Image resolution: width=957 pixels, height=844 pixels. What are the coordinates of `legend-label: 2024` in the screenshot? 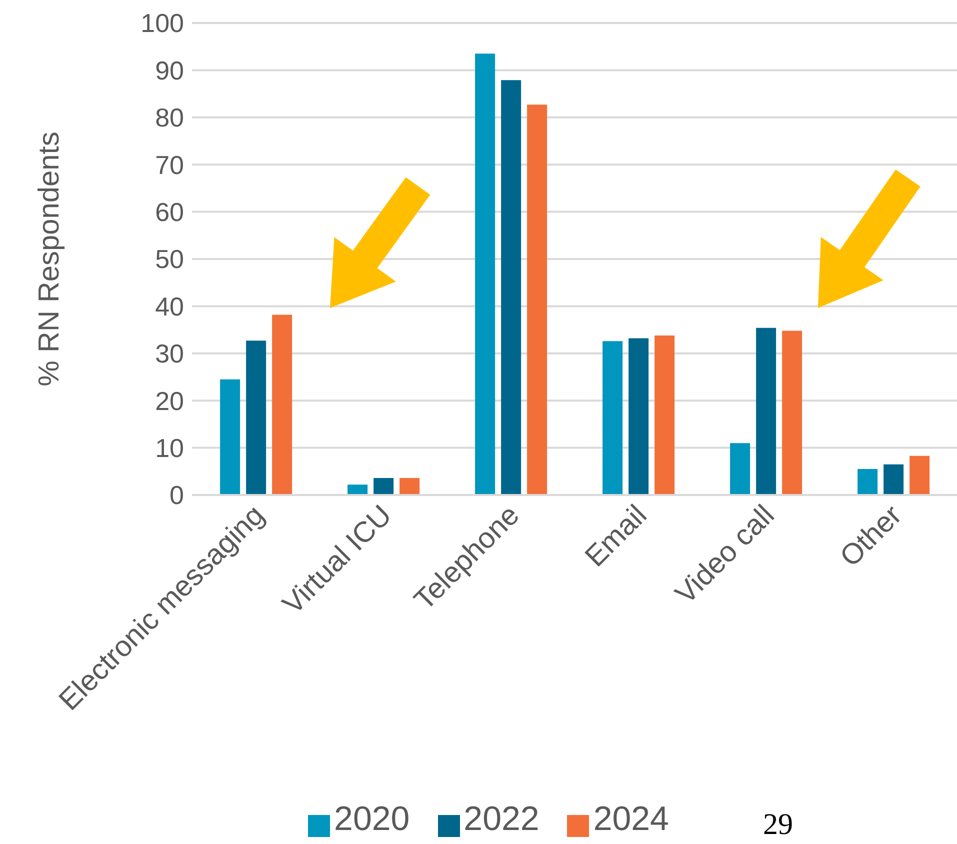 It's located at (631, 819).